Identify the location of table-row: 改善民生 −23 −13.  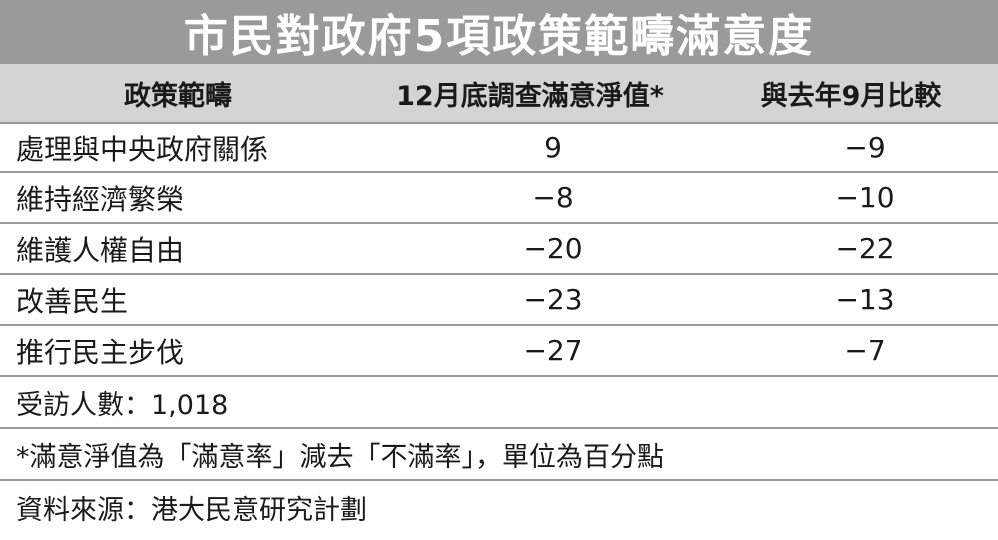
(499, 300).